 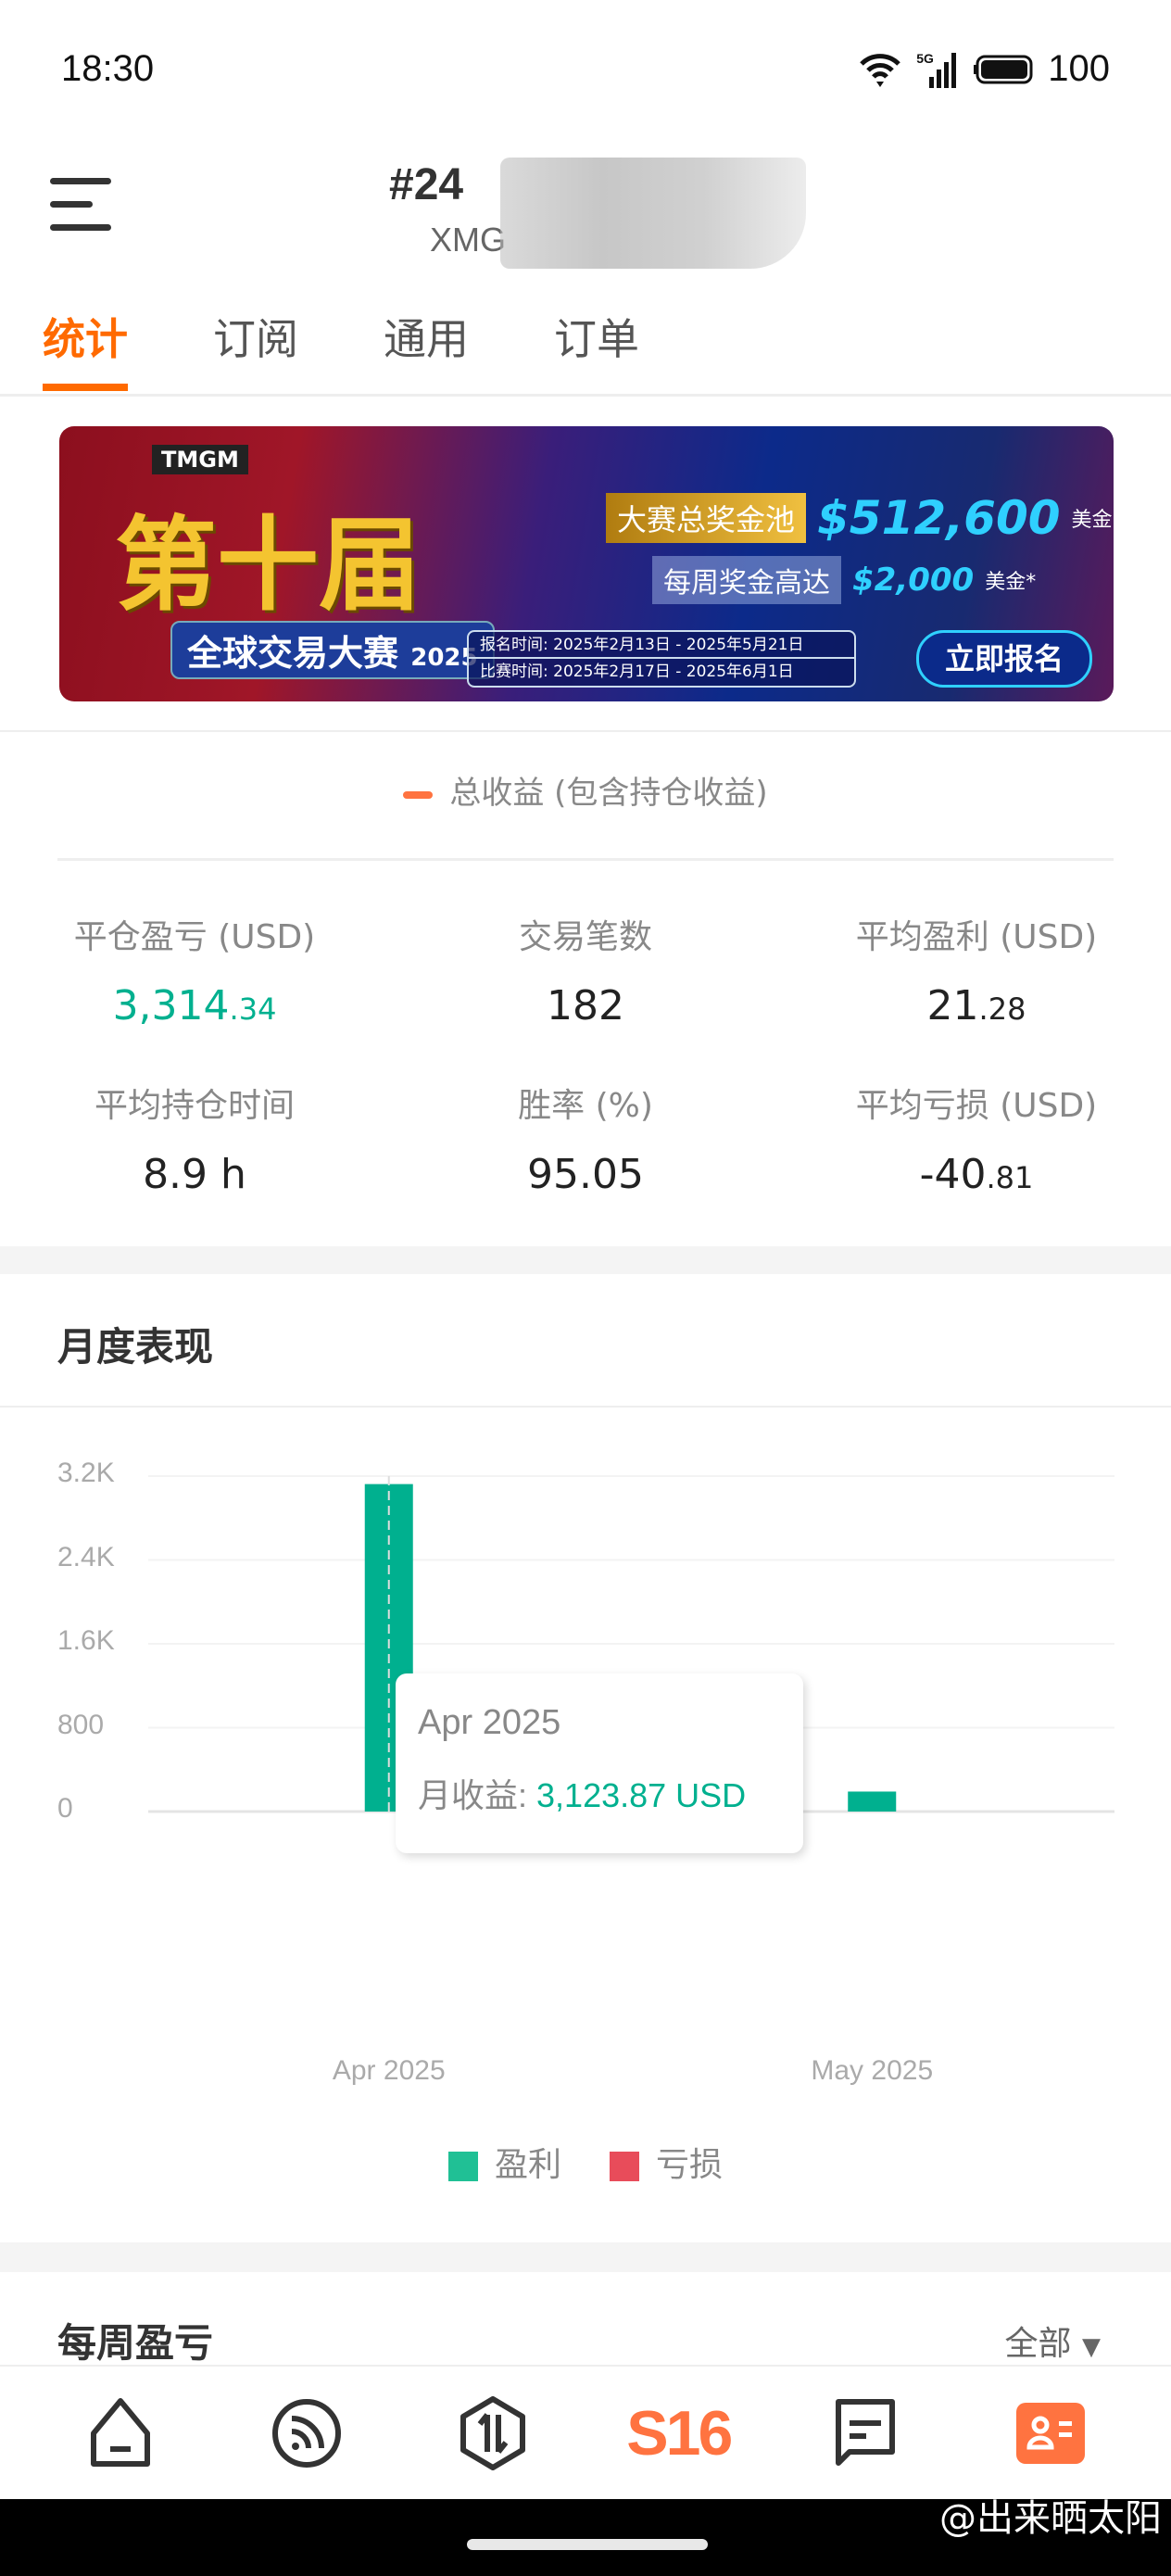 What do you see at coordinates (585, 2537) in the screenshot?
I see `system-nav-bar` at bounding box center [585, 2537].